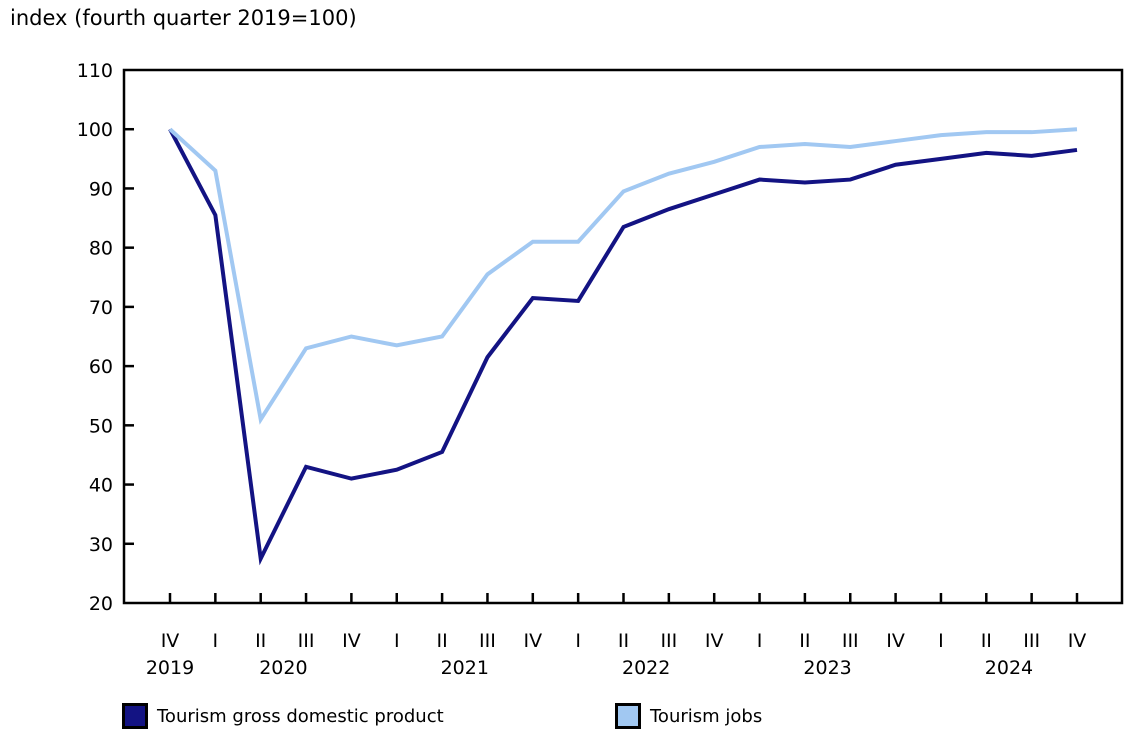 This screenshot has width=1135, height=748. I want to click on legend-item-tourism-gdp: Tourism gross domestic product, so click(283, 716).